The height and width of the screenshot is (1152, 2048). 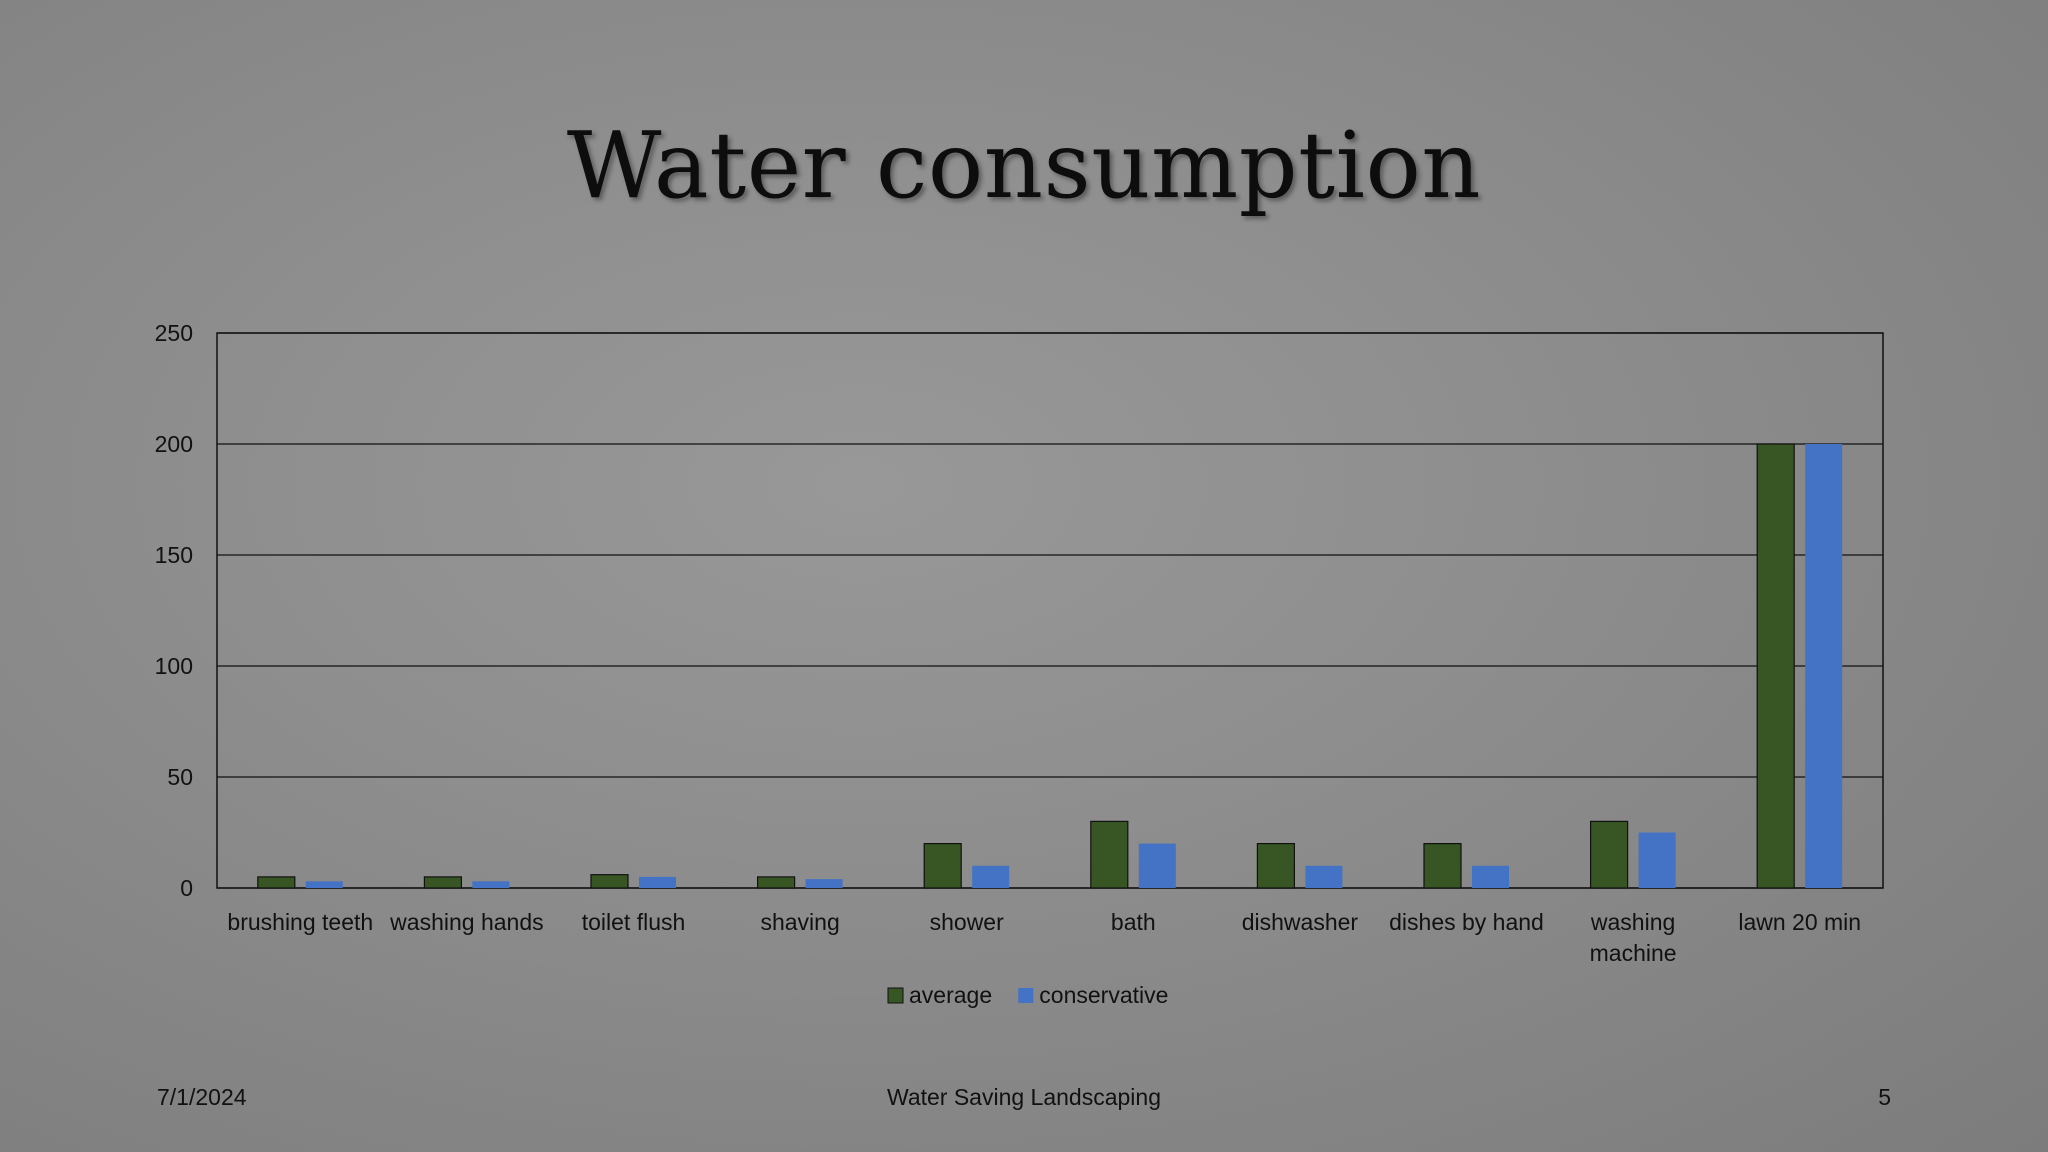 What do you see at coordinates (1024, 1097) in the screenshot?
I see `footer-title: Water Saving Landscaping` at bounding box center [1024, 1097].